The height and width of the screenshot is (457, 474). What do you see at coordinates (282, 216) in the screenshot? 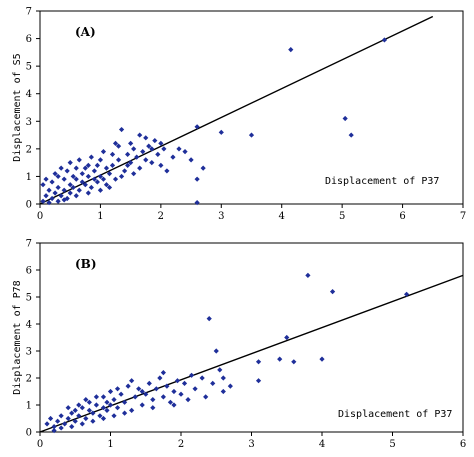
I see `x-tick-label: 4` at bounding box center [282, 216].